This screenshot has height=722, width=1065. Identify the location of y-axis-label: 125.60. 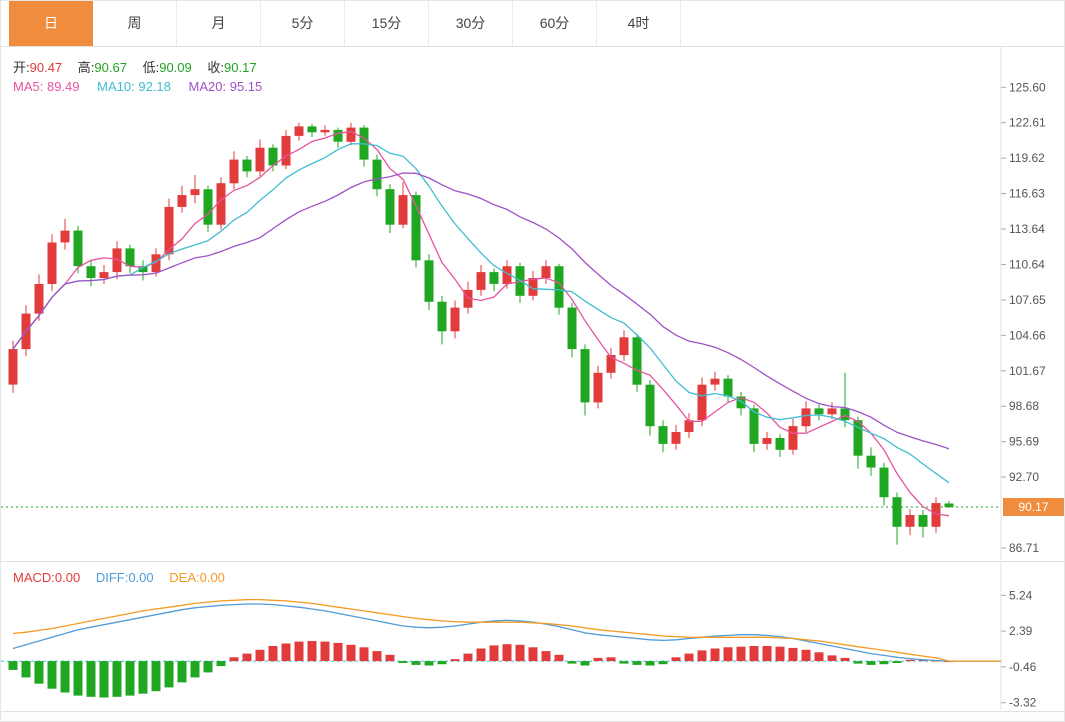
(1027, 87).